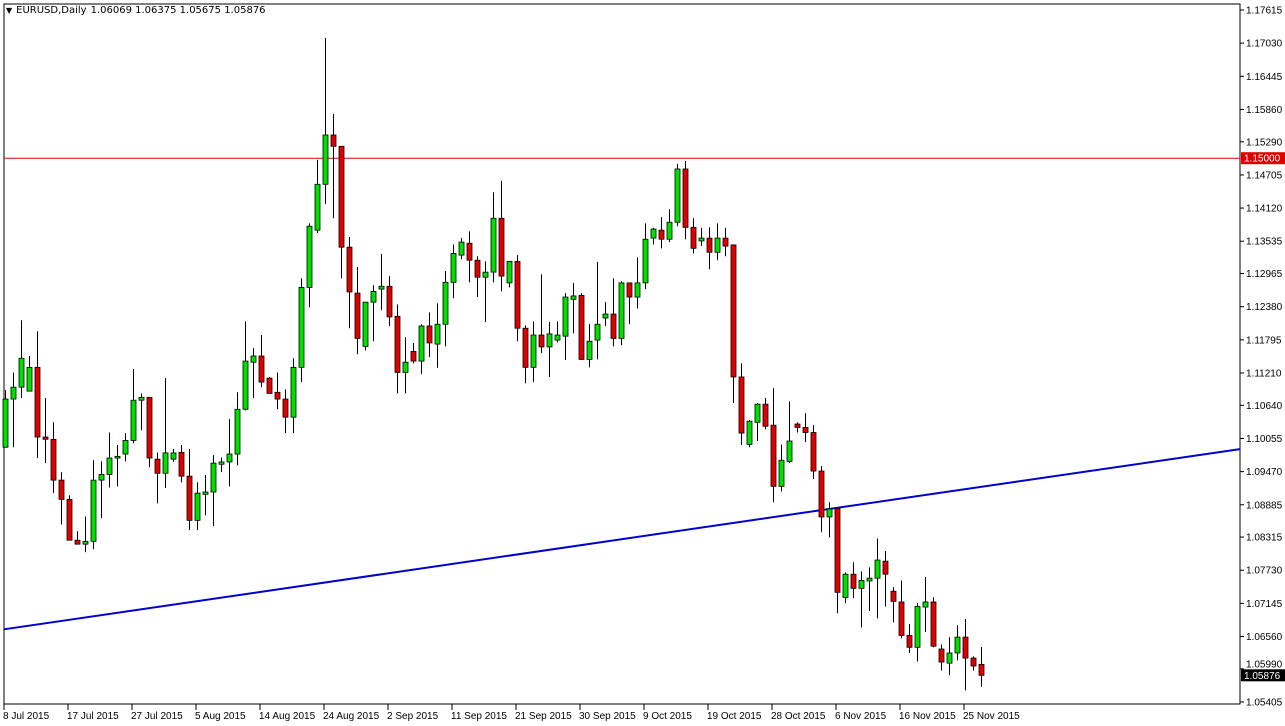  Describe the element at coordinates (1264, 571) in the screenshot. I see `y-tick-label: 1.07730` at that location.